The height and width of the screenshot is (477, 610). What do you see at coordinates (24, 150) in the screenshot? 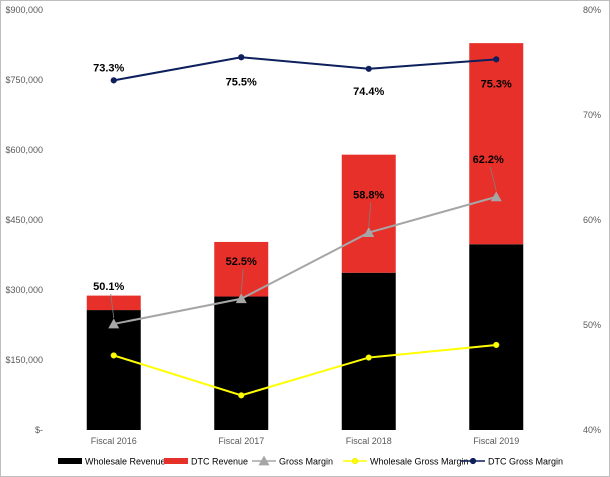
I see `y-left-tick-label: $600,000` at bounding box center [24, 150].